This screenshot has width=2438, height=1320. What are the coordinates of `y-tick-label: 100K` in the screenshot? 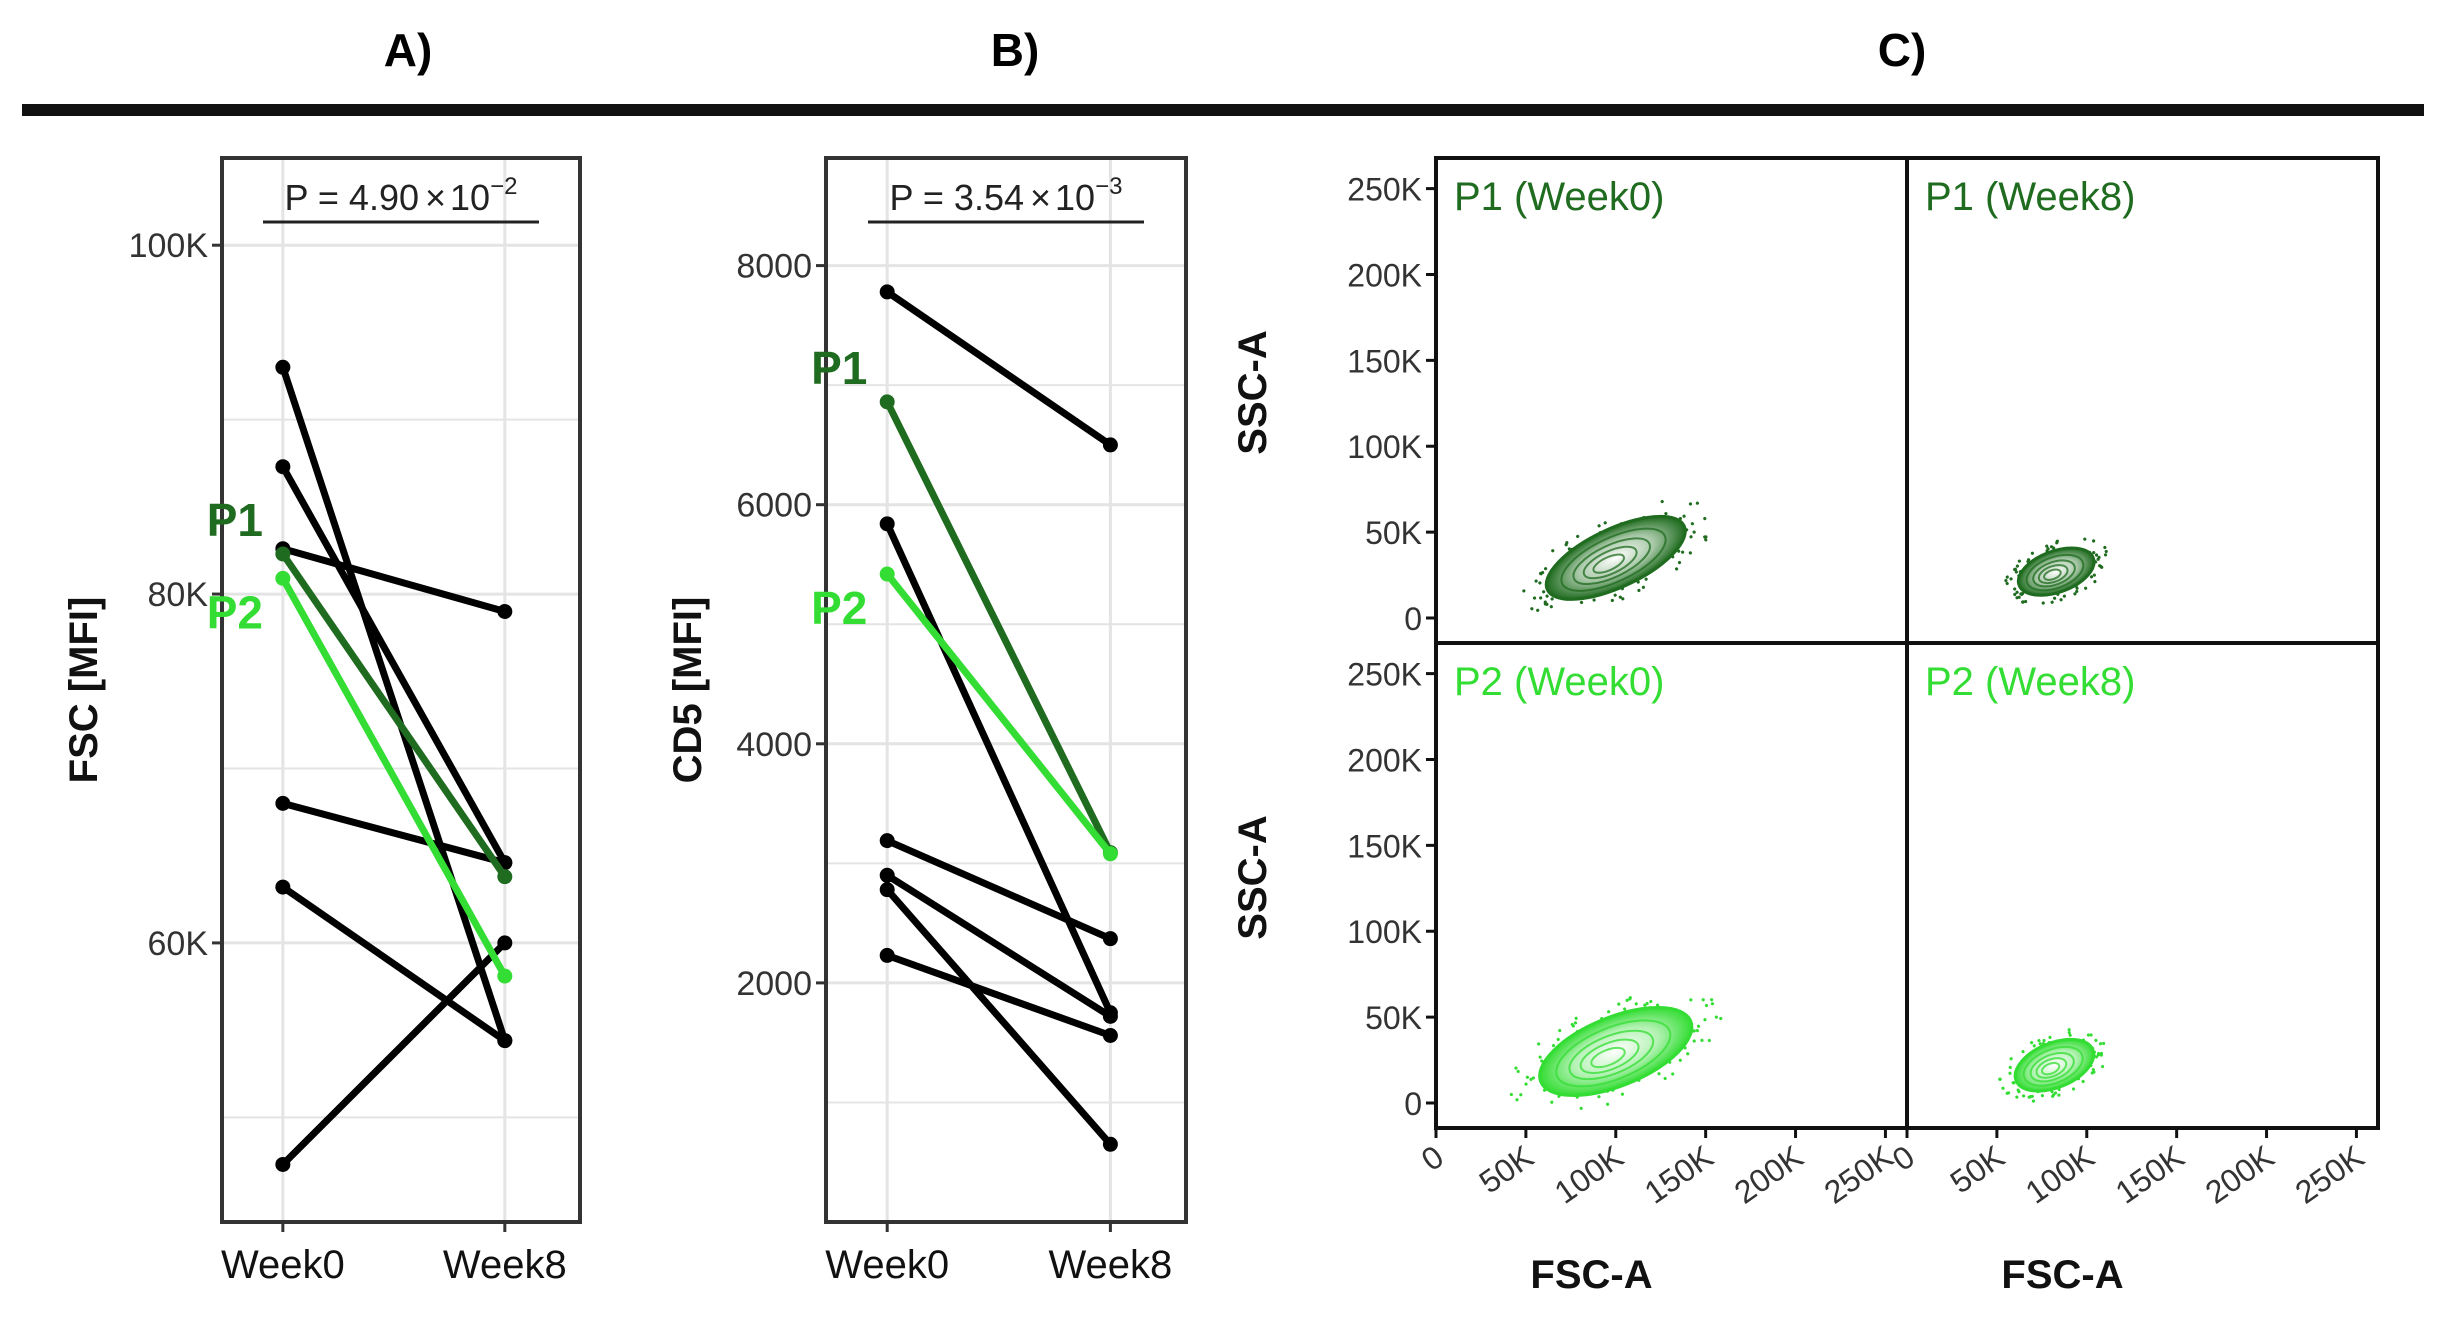 It's located at (1384, 932).